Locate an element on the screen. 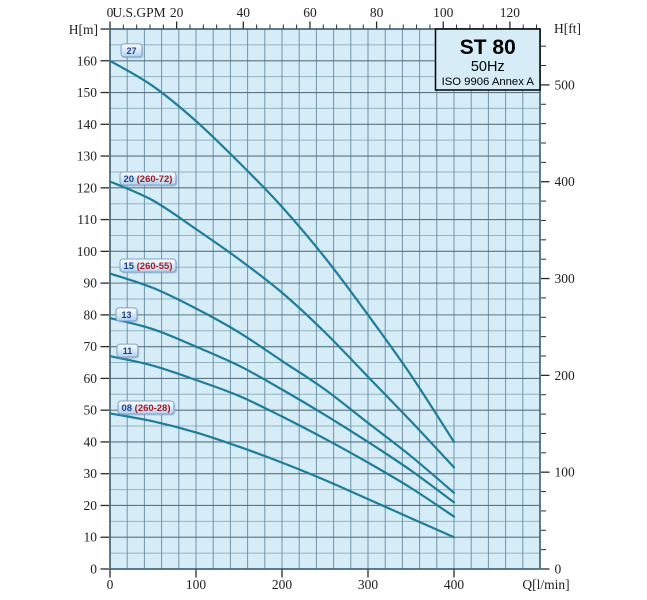 The image size is (647, 600). curve-label-15: 15 (260-55) is located at coordinates (148, 266).